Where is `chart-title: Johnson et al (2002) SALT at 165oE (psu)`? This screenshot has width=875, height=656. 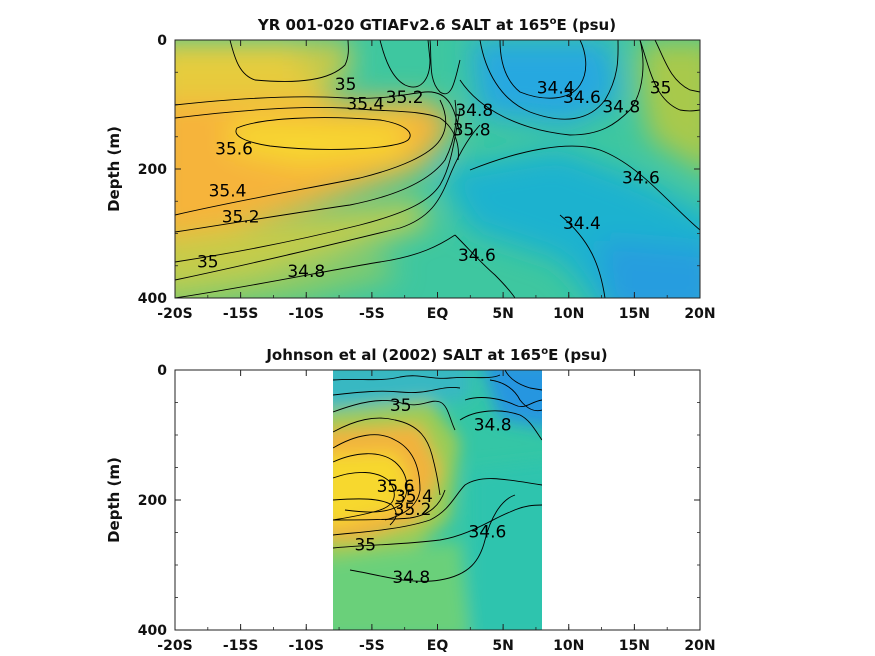
chart-title: Johnson et al (2002) SALT at 165oE (psu) is located at coordinates (436, 355).